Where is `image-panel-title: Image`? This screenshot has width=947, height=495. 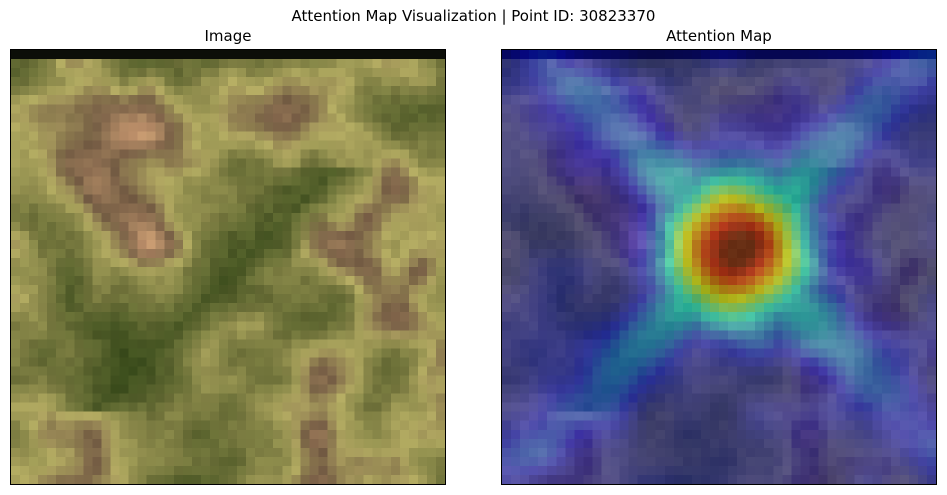
image-panel-title: Image is located at coordinates (228, 36).